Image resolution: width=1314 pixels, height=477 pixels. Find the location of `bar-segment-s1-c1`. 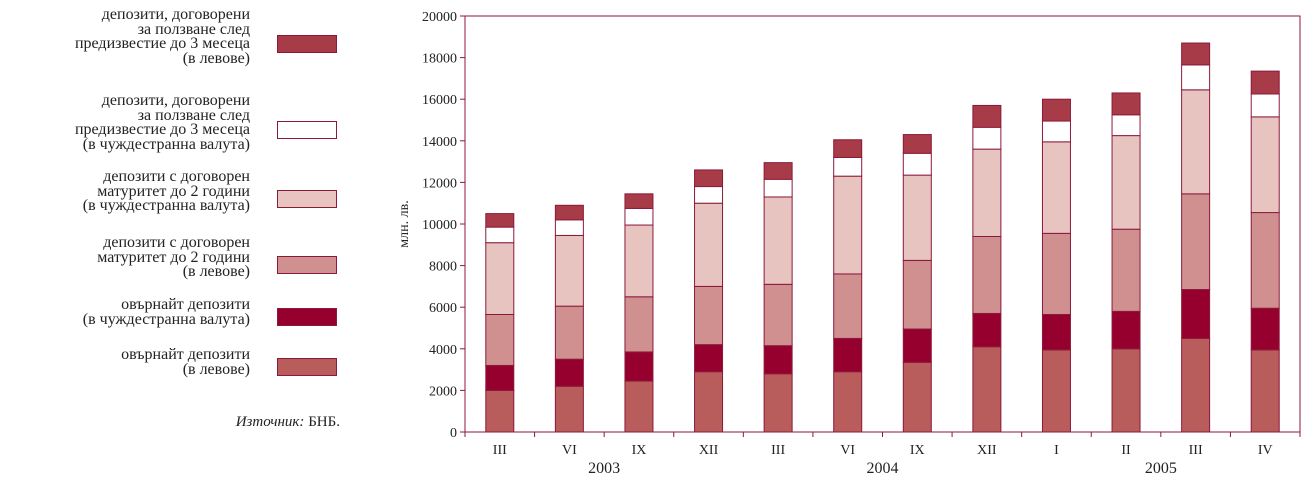

bar-segment-s1-c1 is located at coordinates (569, 372).